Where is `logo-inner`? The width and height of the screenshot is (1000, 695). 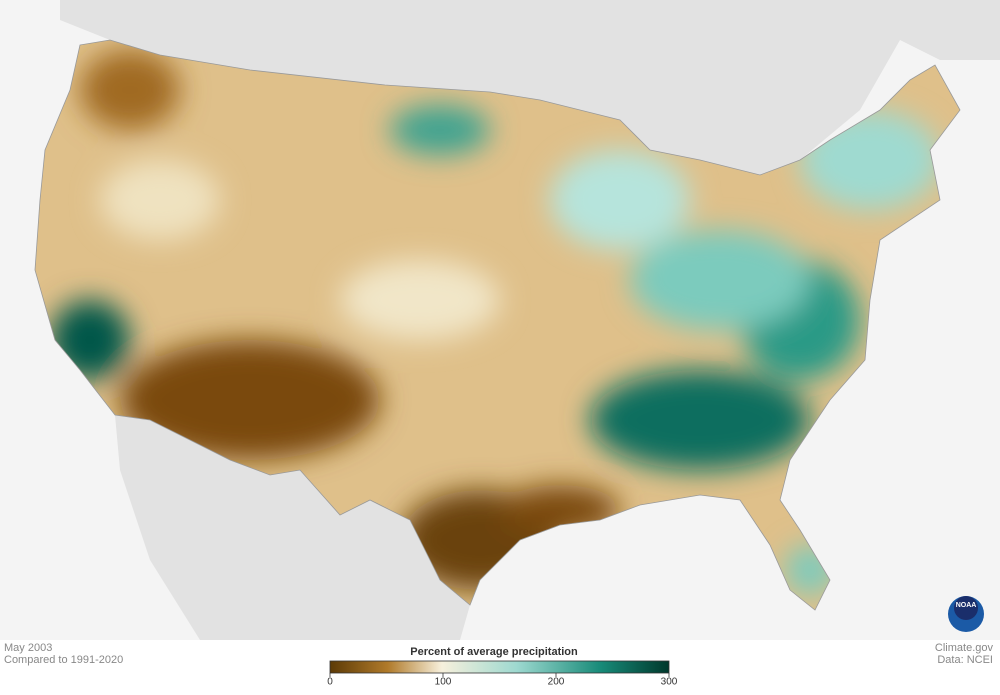 logo-inner is located at coordinates (966, 608).